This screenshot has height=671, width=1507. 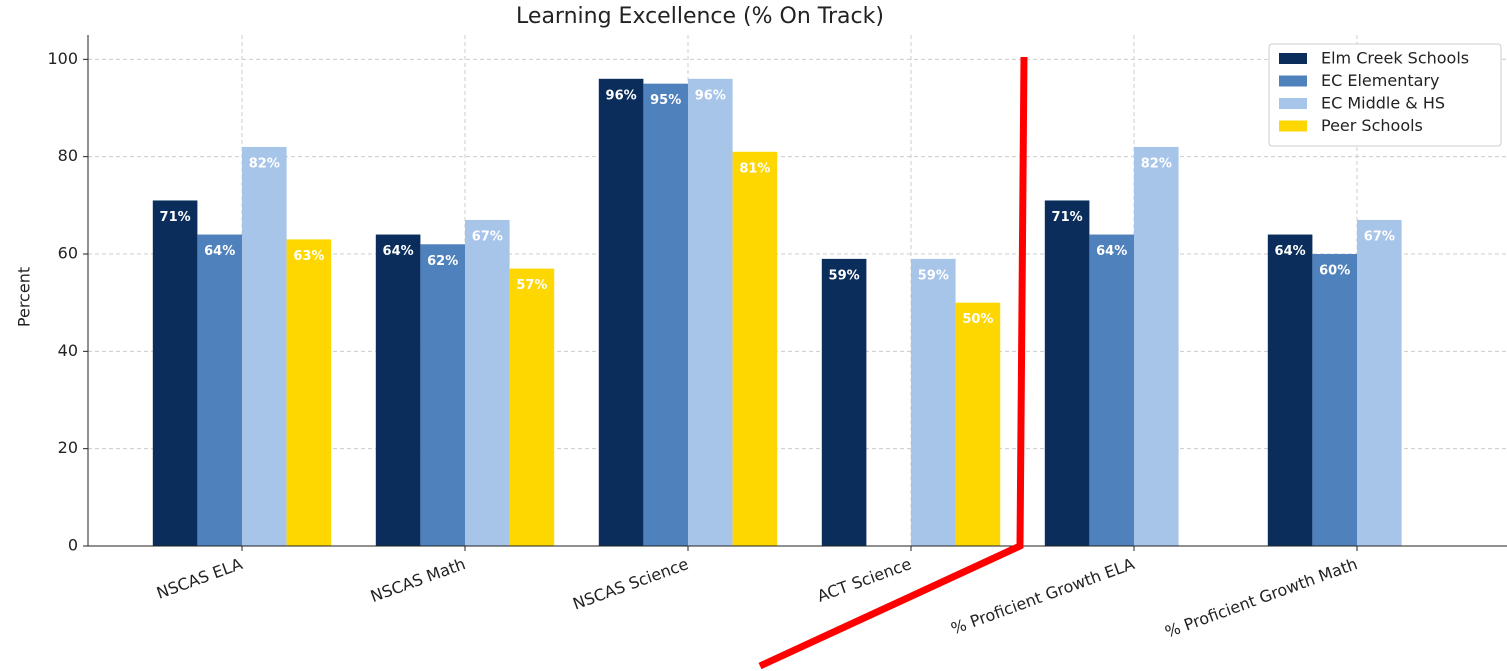 I want to click on y-tick-label: 80, so click(x=68, y=155).